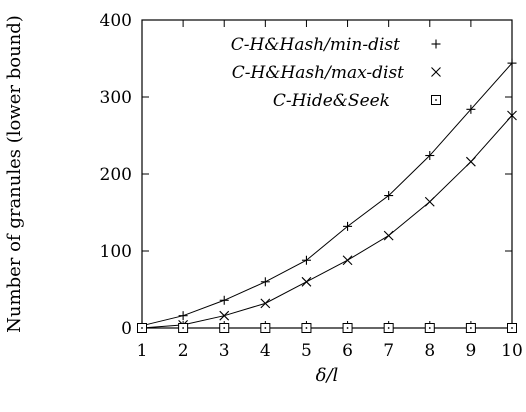 The width and height of the screenshot is (526, 412). I want to click on y-tick-label: 200, so click(116, 175).